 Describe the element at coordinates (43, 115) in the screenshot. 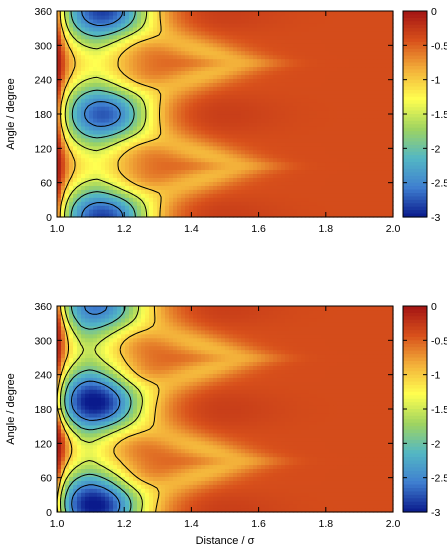

I see `y-tick-label: 180` at that location.